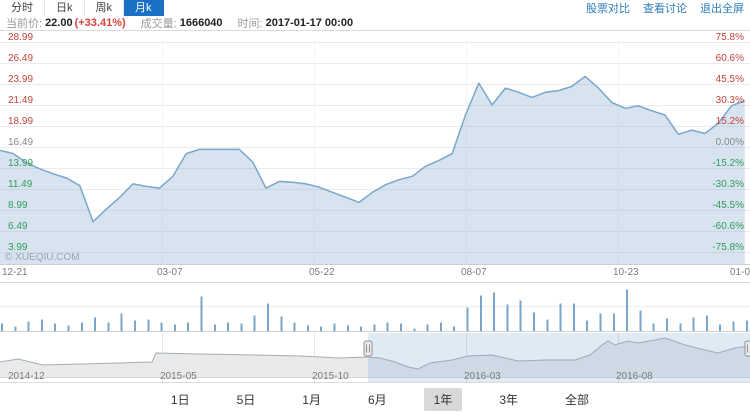 The height and width of the screenshot is (415, 750). I want to click on navigator-date-label: 2014-12, so click(26, 376).